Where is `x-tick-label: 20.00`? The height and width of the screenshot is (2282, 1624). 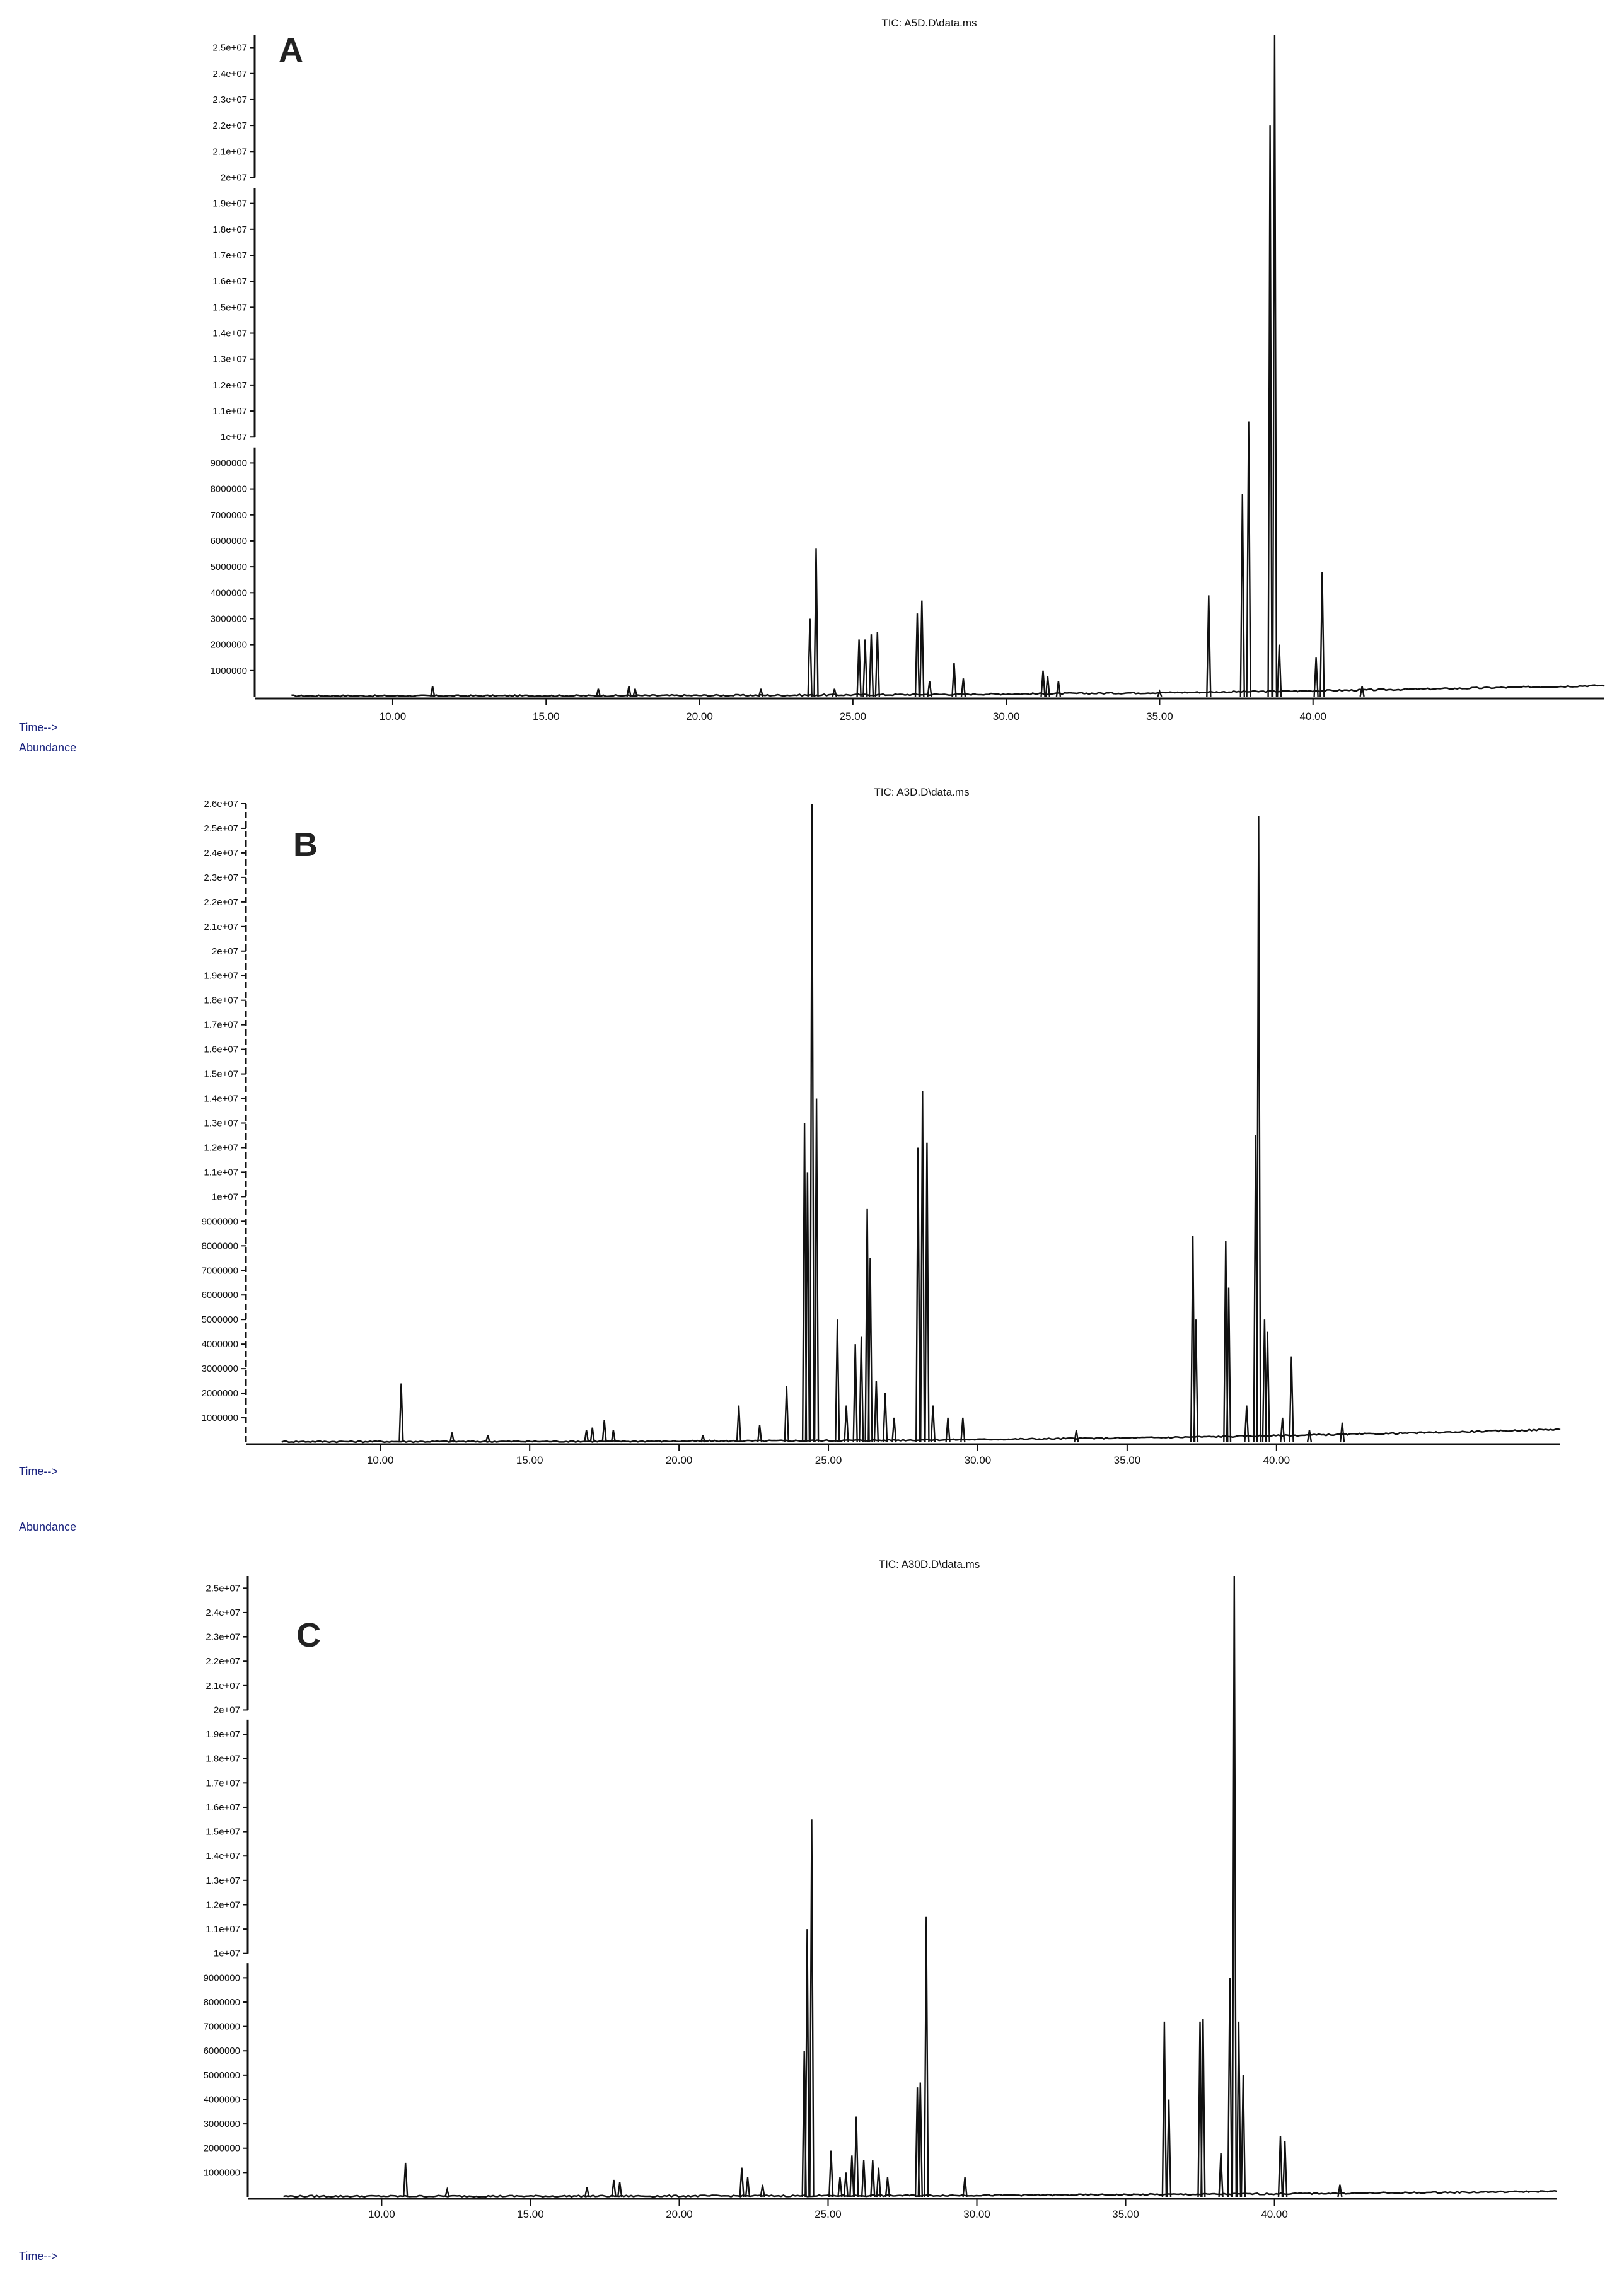
x-tick-label: 20.00 is located at coordinates (679, 1460).